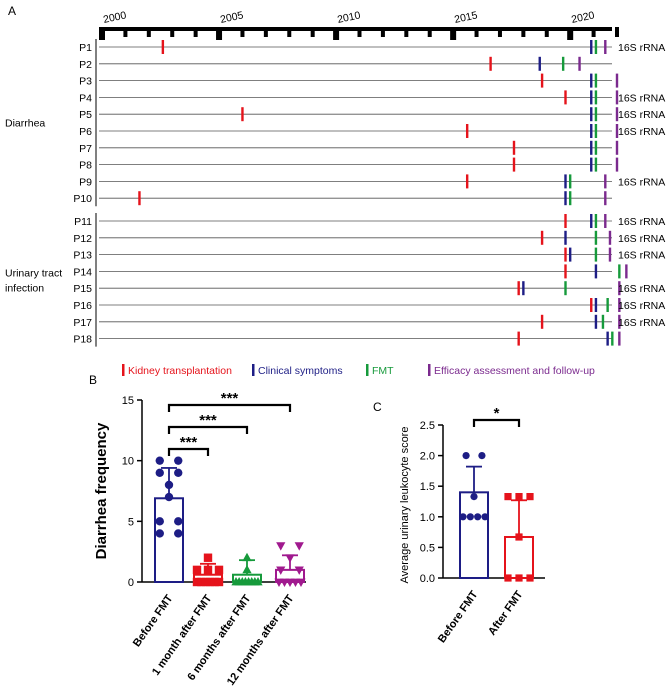 The height and width of the screenshot is (694, 669). What do you see at coordinates (93, 380) in the screenshot?
I see `panel-b-label: B` at bounding box center [93, 380].